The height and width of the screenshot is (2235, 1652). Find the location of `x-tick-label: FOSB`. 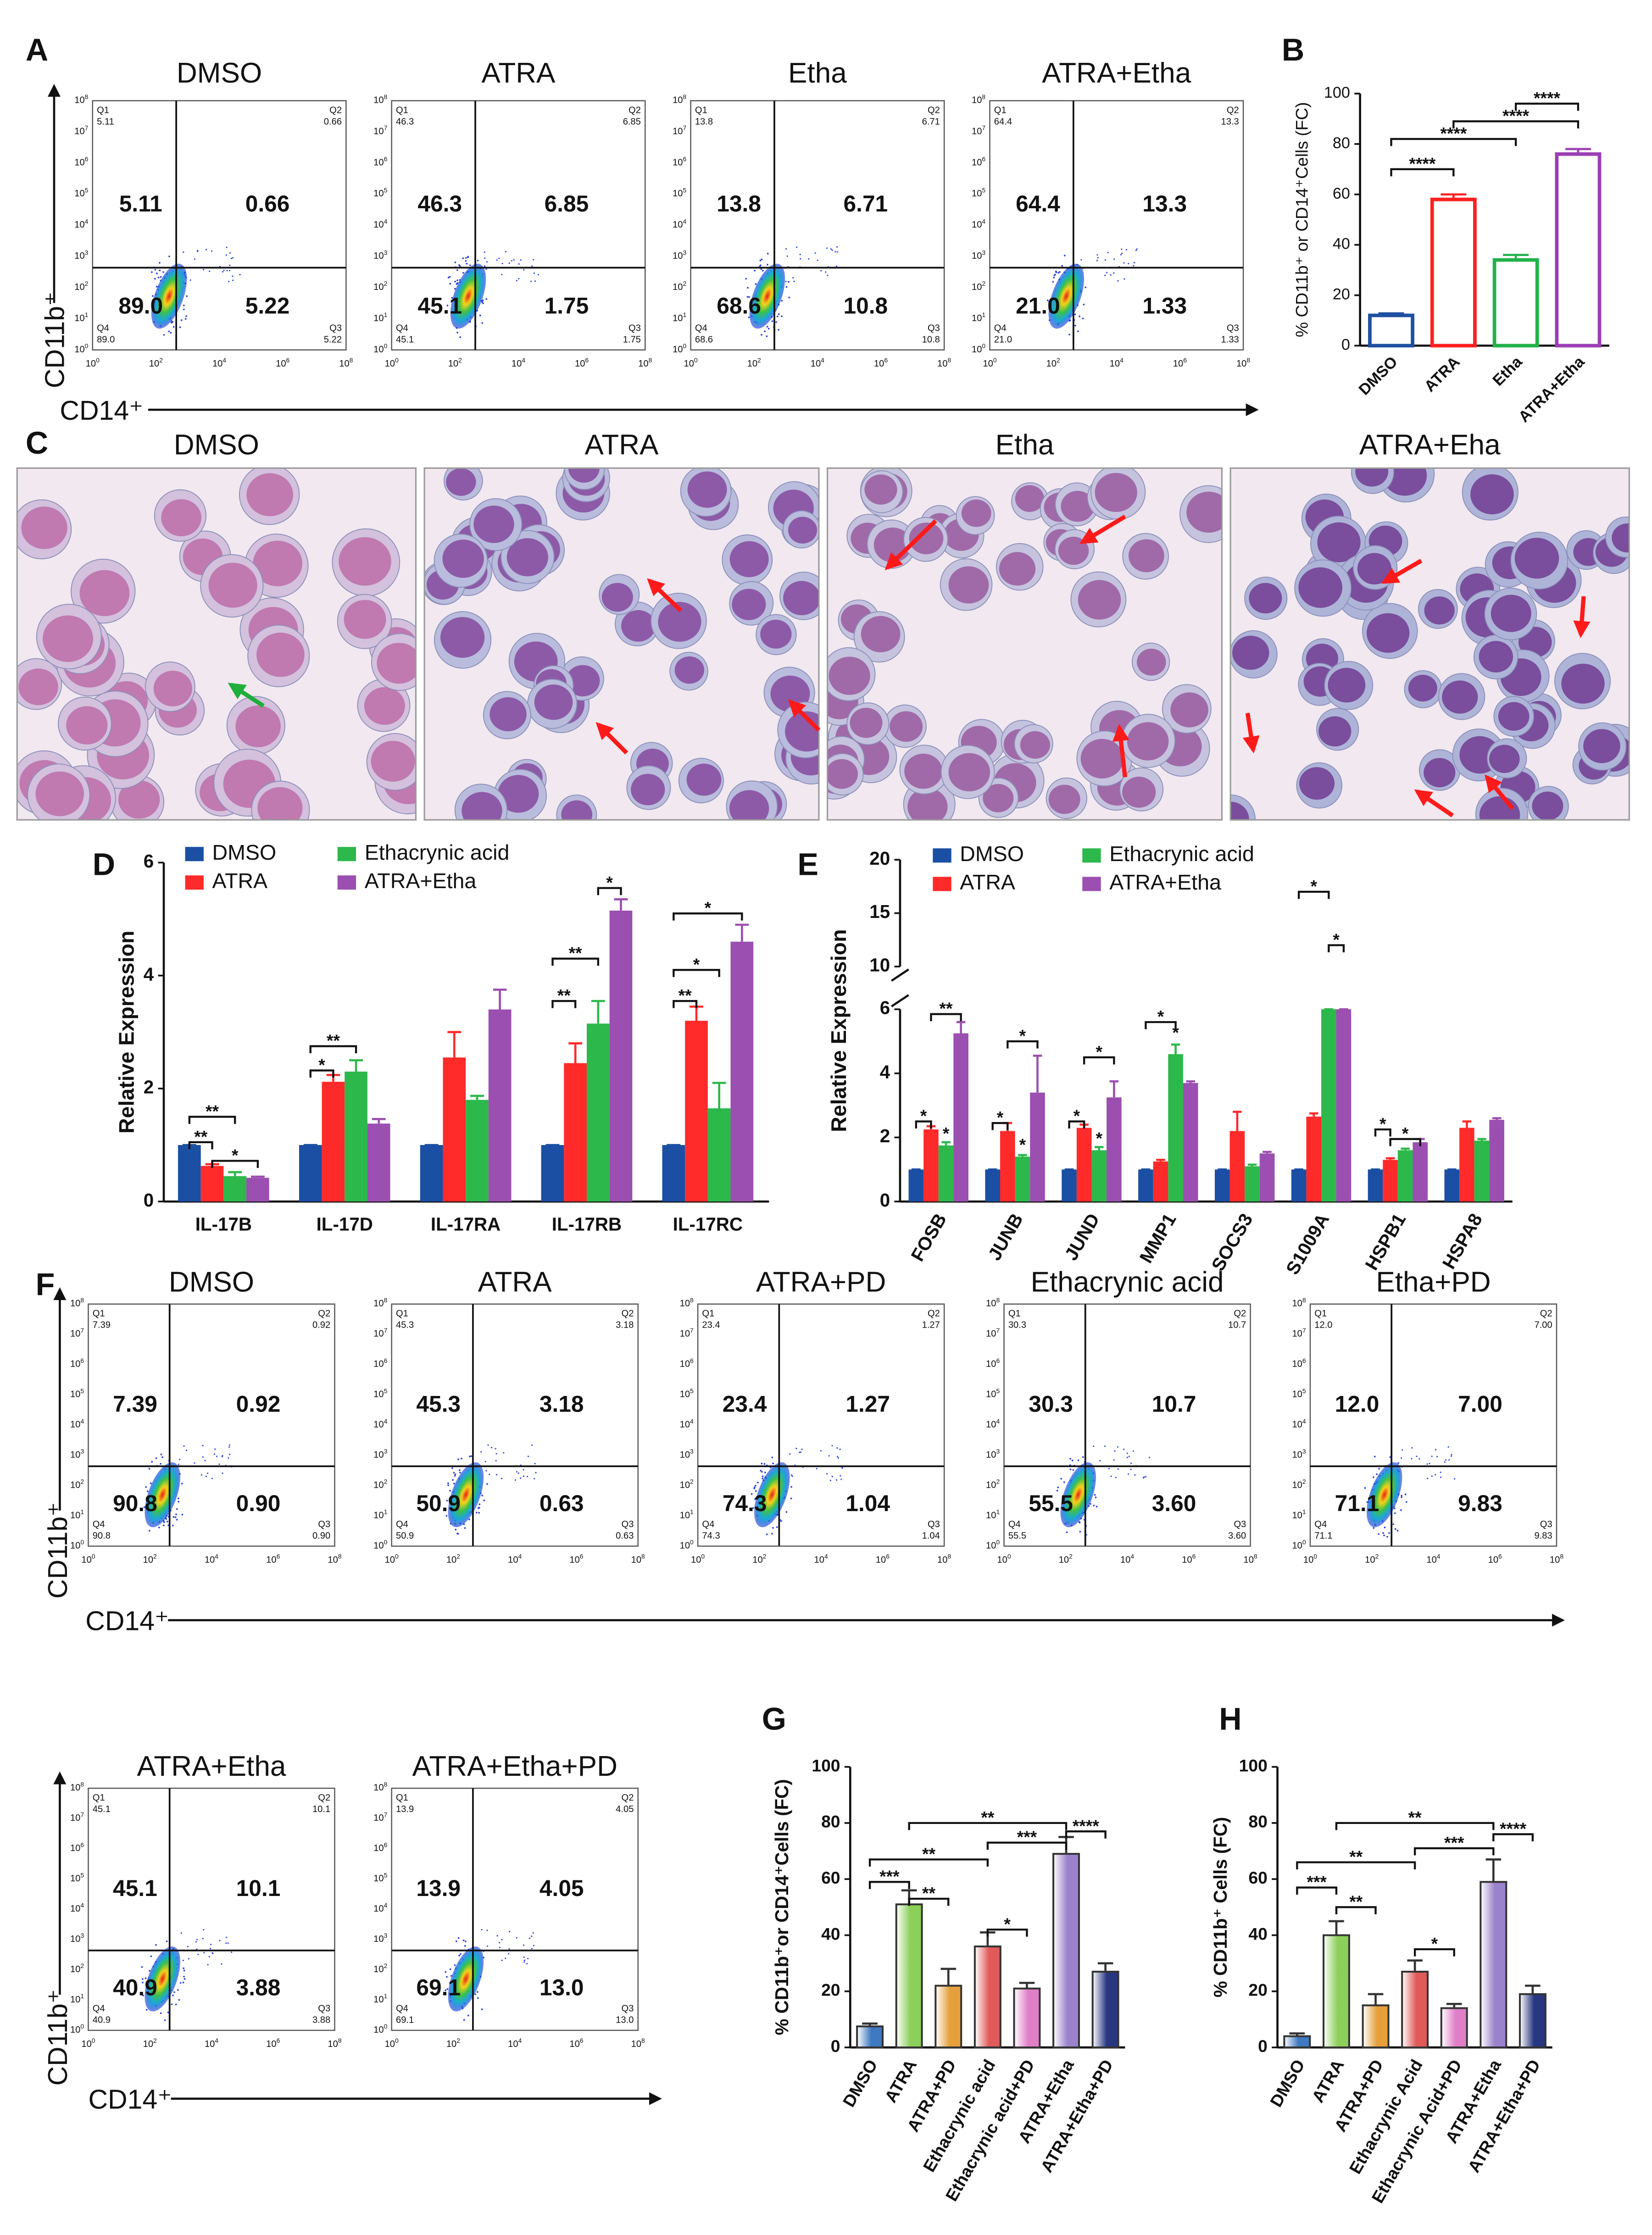

x-tick-label: FOSB is located at coordinates (929, 1237).